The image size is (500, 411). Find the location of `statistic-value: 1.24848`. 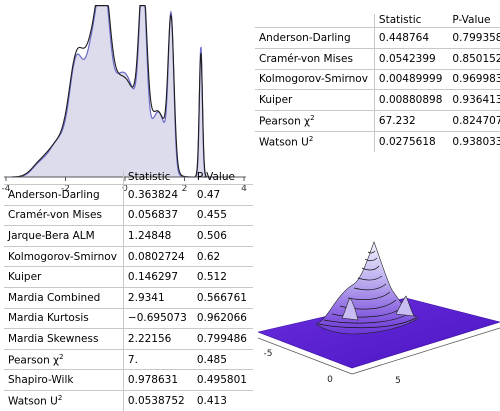

statistic-value: 1.24848 is located at coordinates (158, 236).